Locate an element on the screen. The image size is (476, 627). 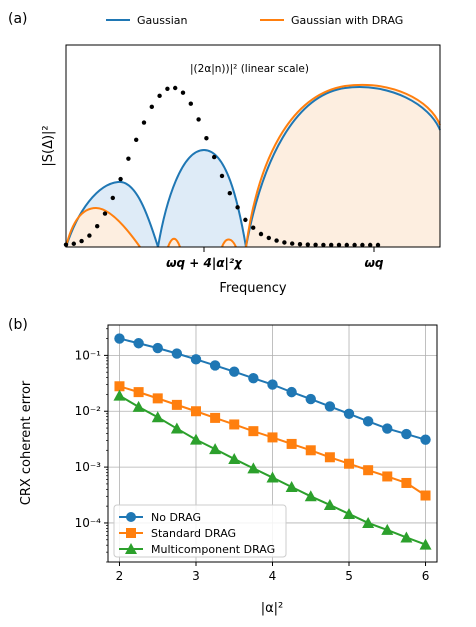
panel-b-ylabel: CRX coherent error is located at coordinates (26, 442).